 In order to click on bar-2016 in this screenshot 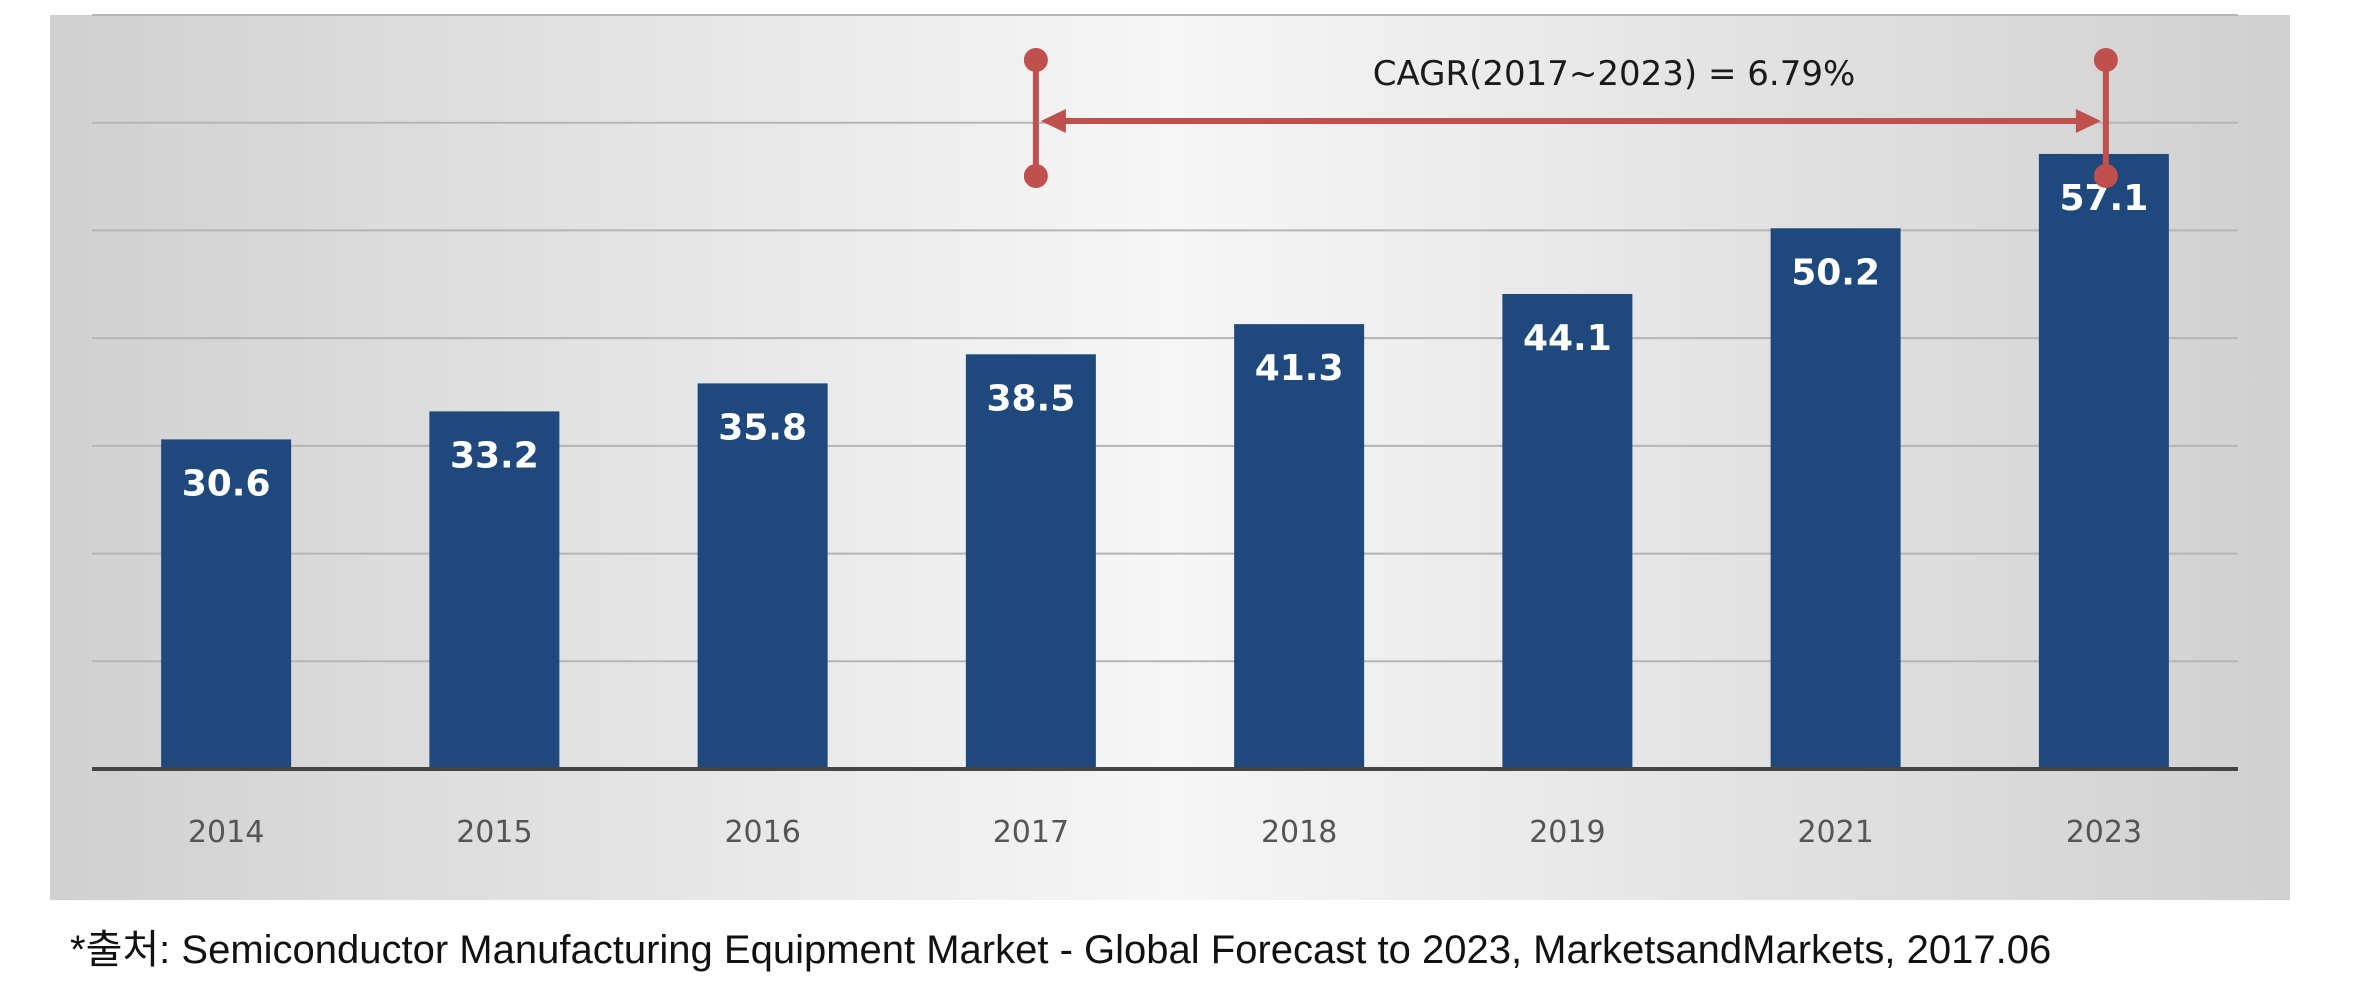, I will do `click(762, 576)`.